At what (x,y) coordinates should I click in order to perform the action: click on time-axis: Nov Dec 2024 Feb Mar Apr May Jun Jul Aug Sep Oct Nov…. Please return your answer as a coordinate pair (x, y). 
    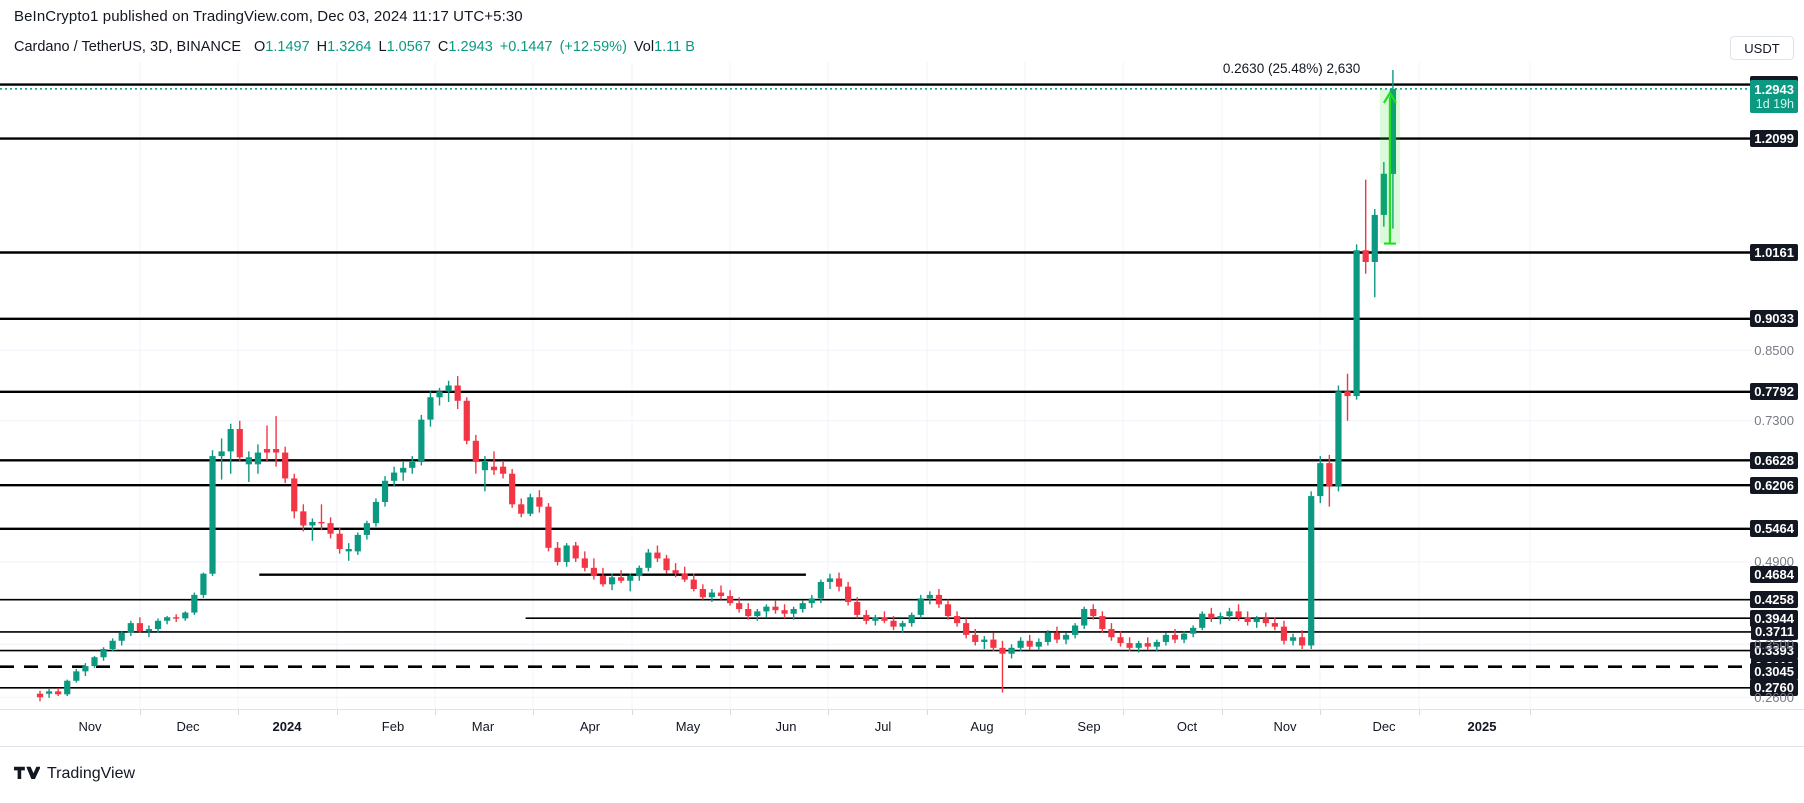
    Looking at the image, I should click on (902, 728).